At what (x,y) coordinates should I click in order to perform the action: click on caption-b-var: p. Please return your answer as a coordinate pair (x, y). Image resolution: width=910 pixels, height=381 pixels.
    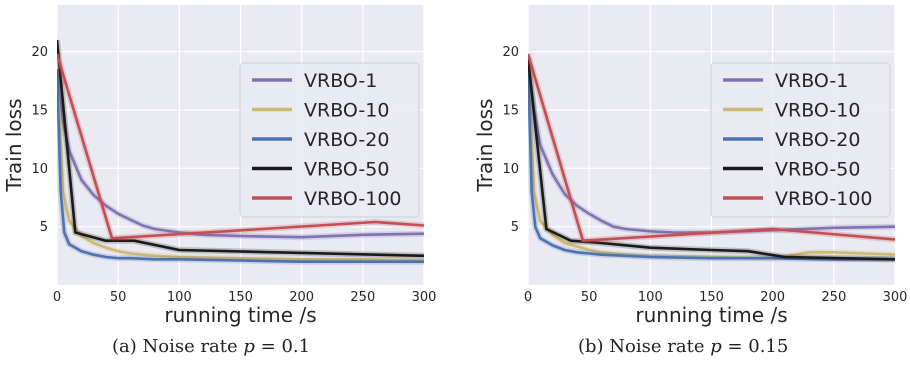
    Looking at the image, I should click on (716, 346).